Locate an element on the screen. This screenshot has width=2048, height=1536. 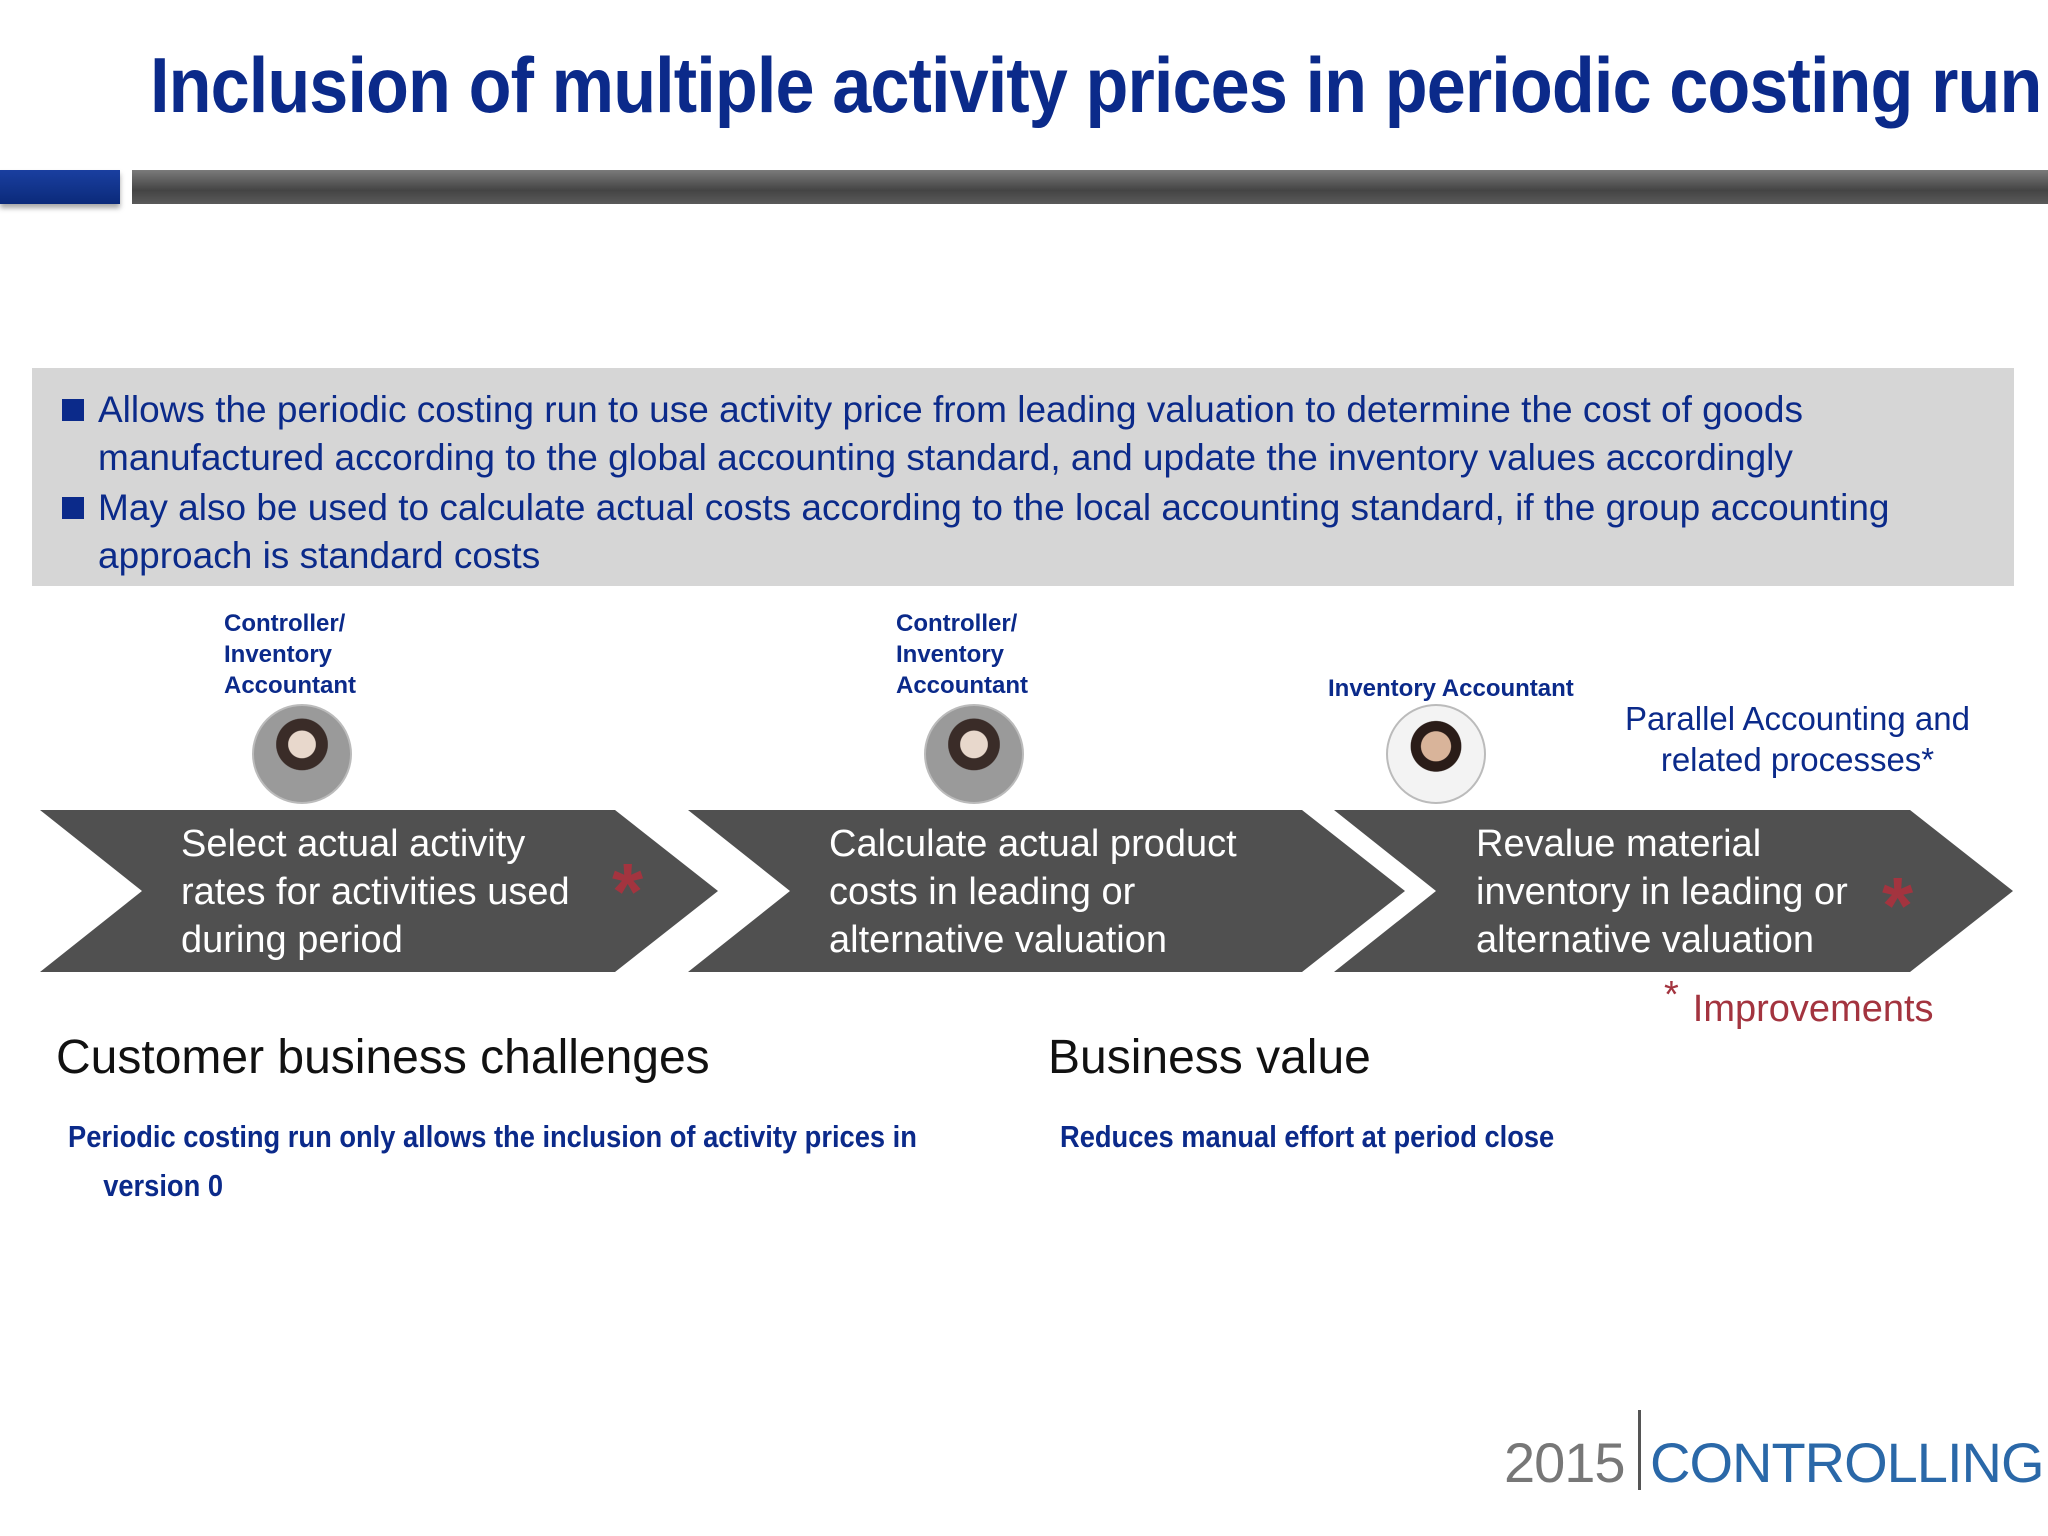
role-label-2: Controller/ Inventory Accountant is located at coordinates (962, 654).